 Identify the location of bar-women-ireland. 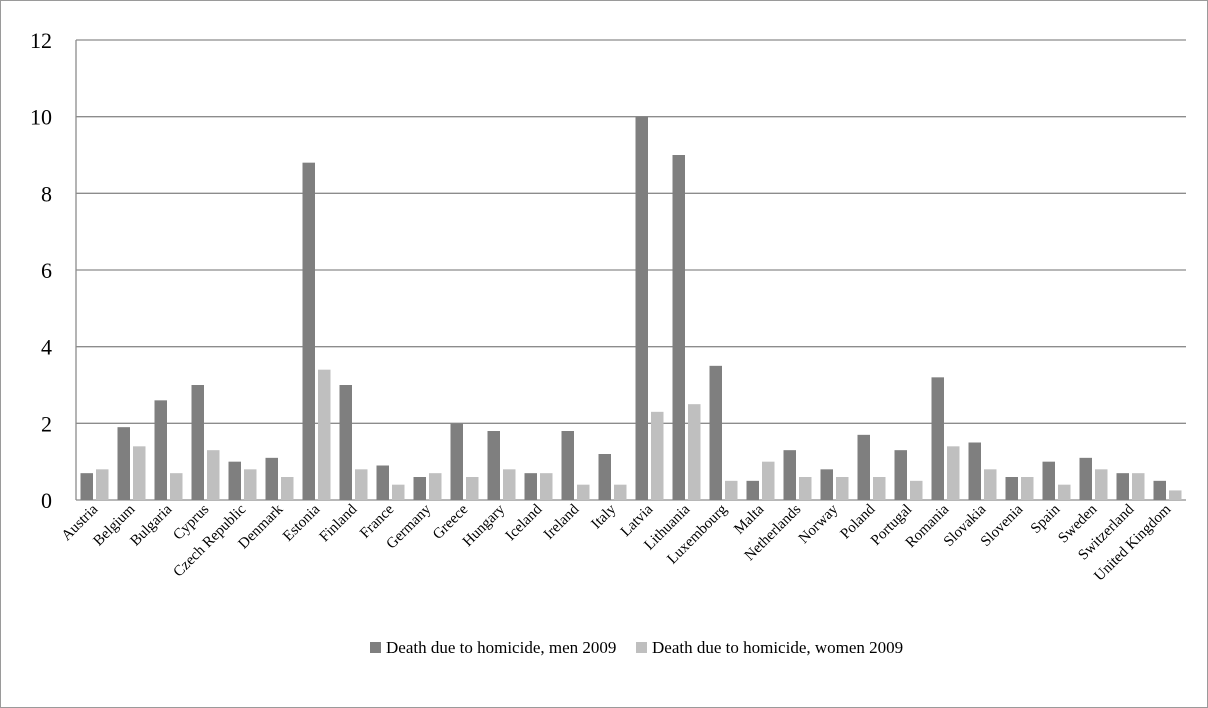
(583, 492).